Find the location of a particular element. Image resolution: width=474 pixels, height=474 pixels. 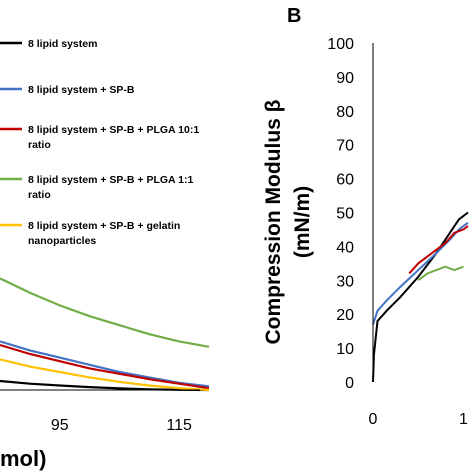

panel-b-y-tick-label: 90 is located at coordinates (345, 78).